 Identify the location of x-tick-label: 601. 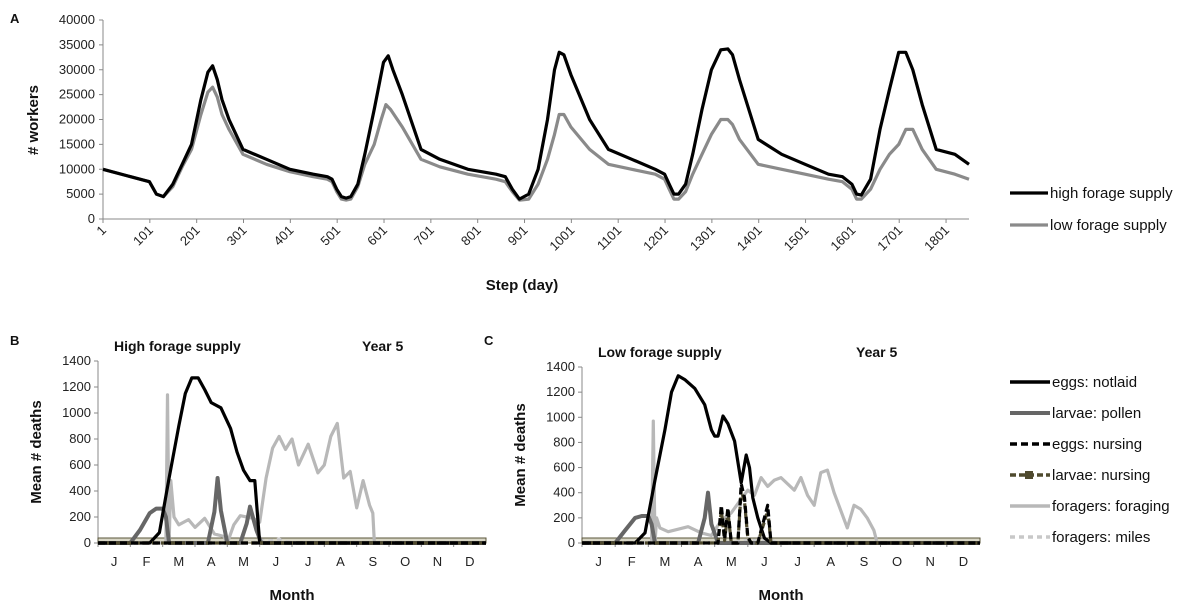
(377, 236).